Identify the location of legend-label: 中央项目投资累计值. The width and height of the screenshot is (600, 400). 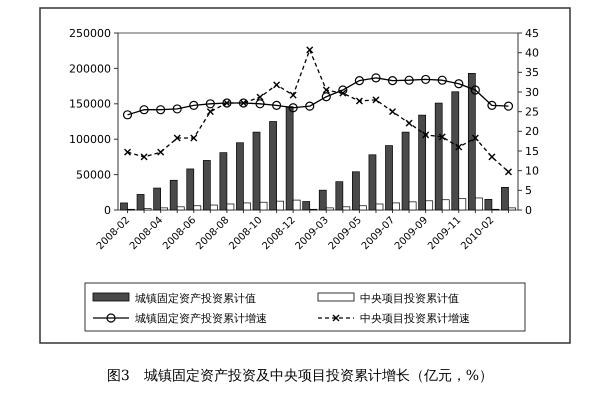
(409, 298).